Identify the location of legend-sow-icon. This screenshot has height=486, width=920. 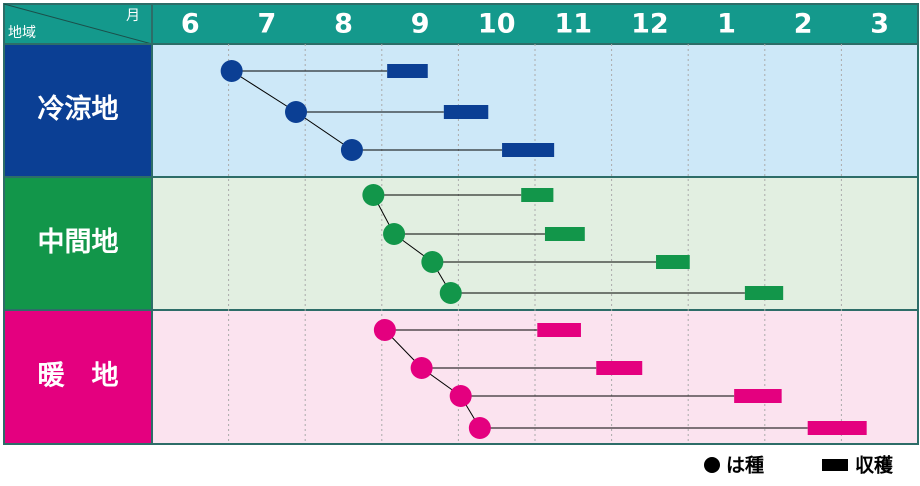
(712, 465).